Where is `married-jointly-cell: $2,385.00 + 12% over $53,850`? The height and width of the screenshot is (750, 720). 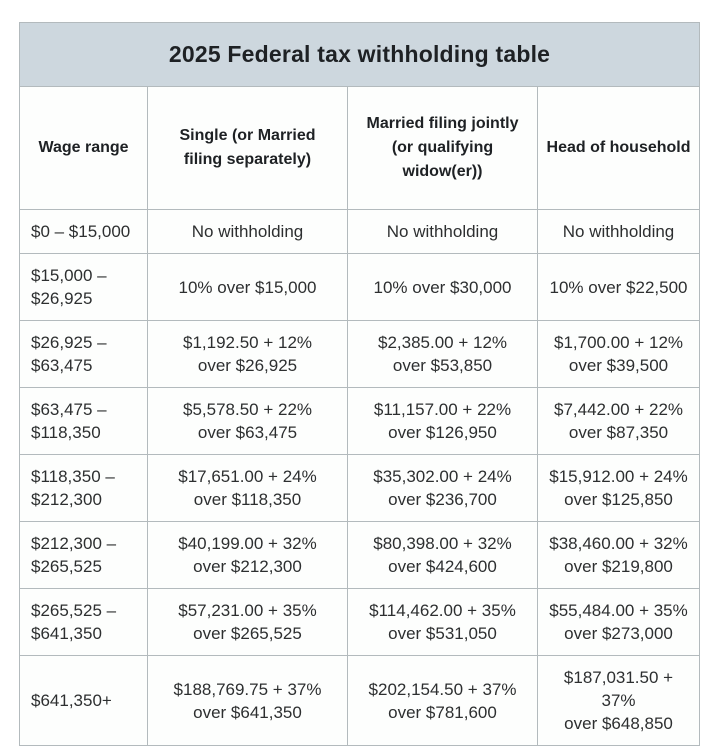
married-jointly-cell: $2,385.00 + 12% over $53,850 is located at coordinates (442, 354).